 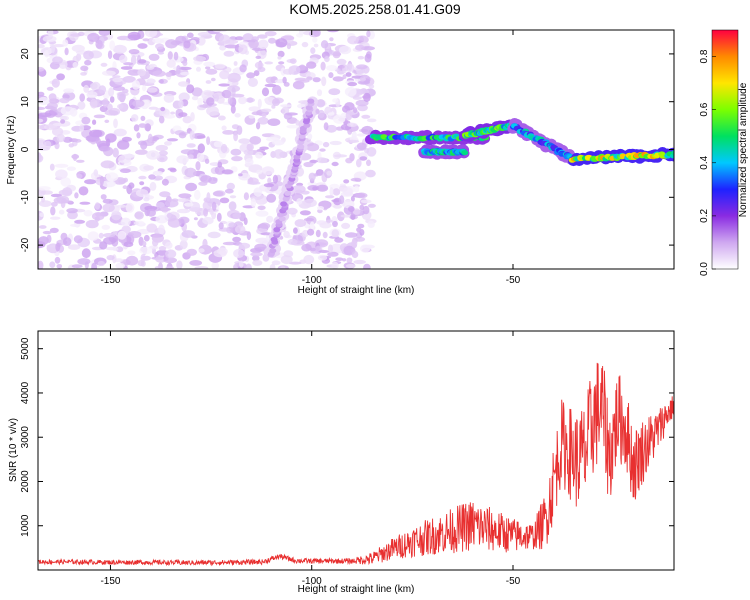 I want to click on spectrogram-xtick-label: -50, so click(x=513, y=280).